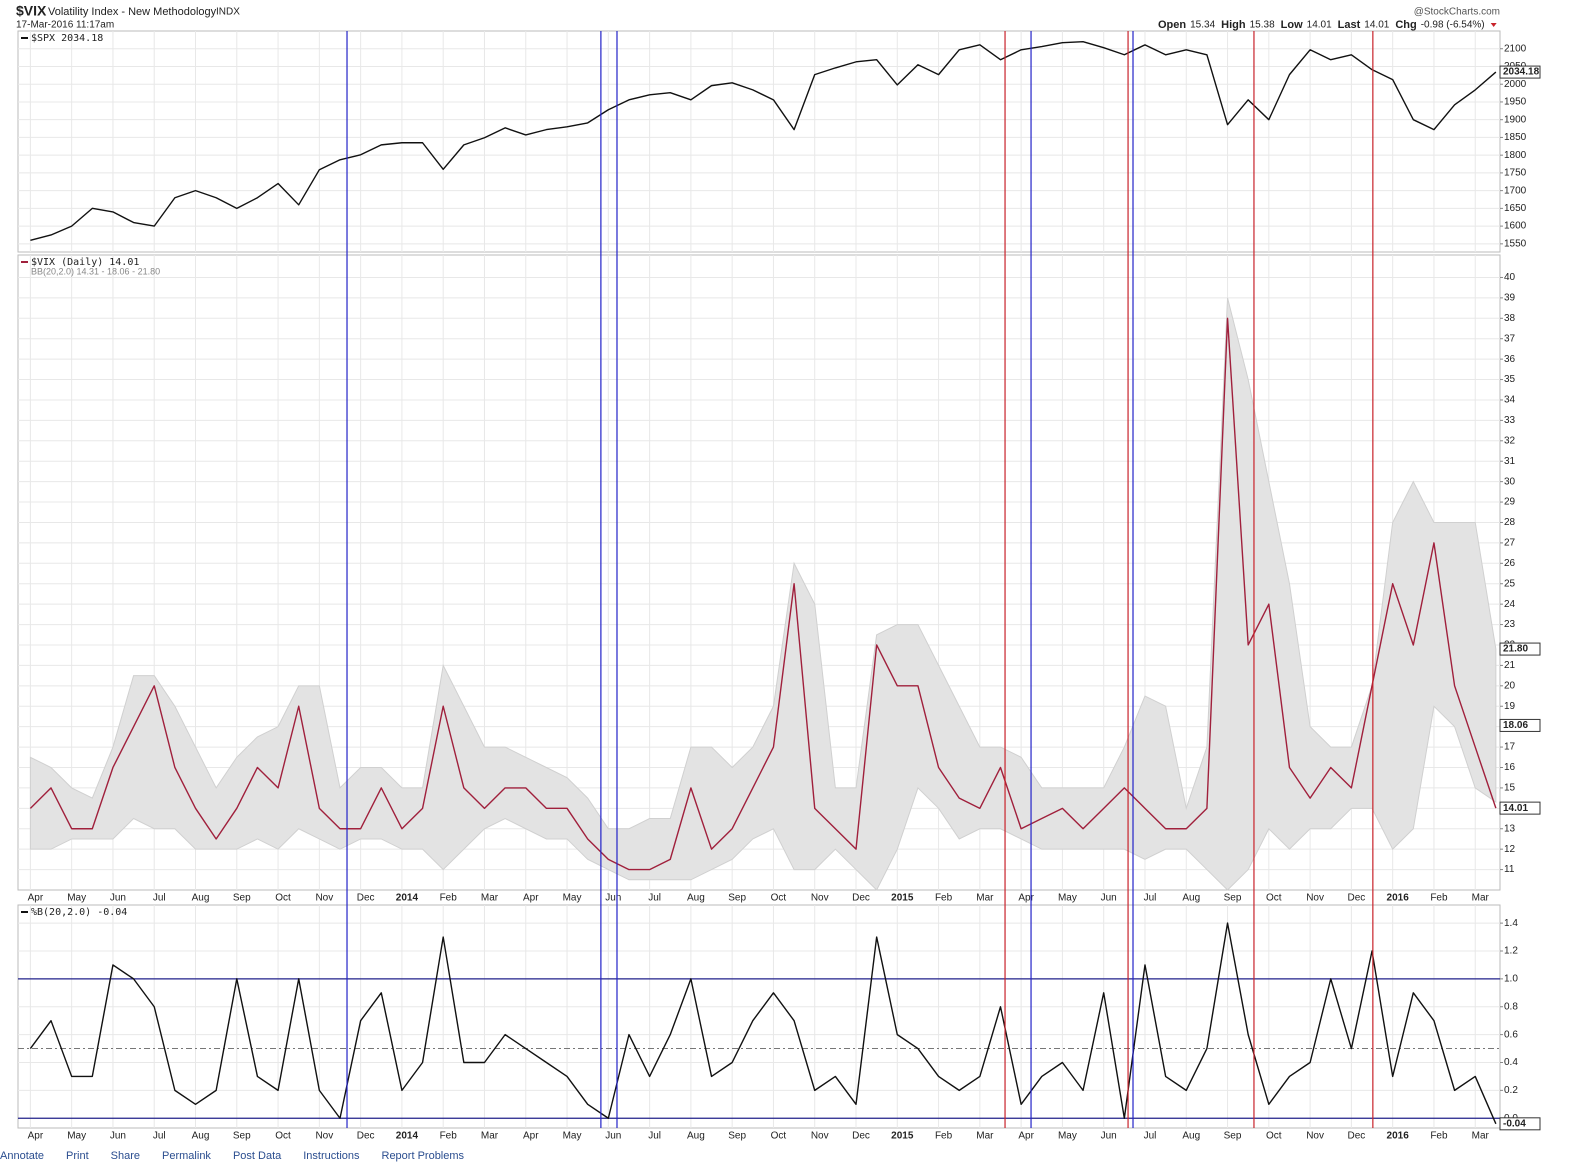 The height and width of the screenshot is (1172, 1590). I want to click on y-tick-label: 33, so click(1510, 420).